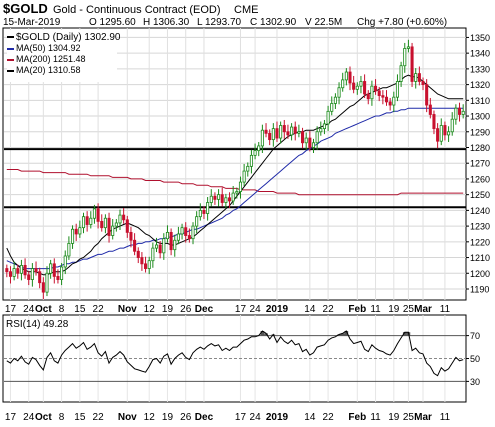 Image resolution: width=495 pixels, height=427 pixels. Describe the element at coordinates (480, 38) in the screenshot. I see `price-y-tick-label: 1350` at that location.